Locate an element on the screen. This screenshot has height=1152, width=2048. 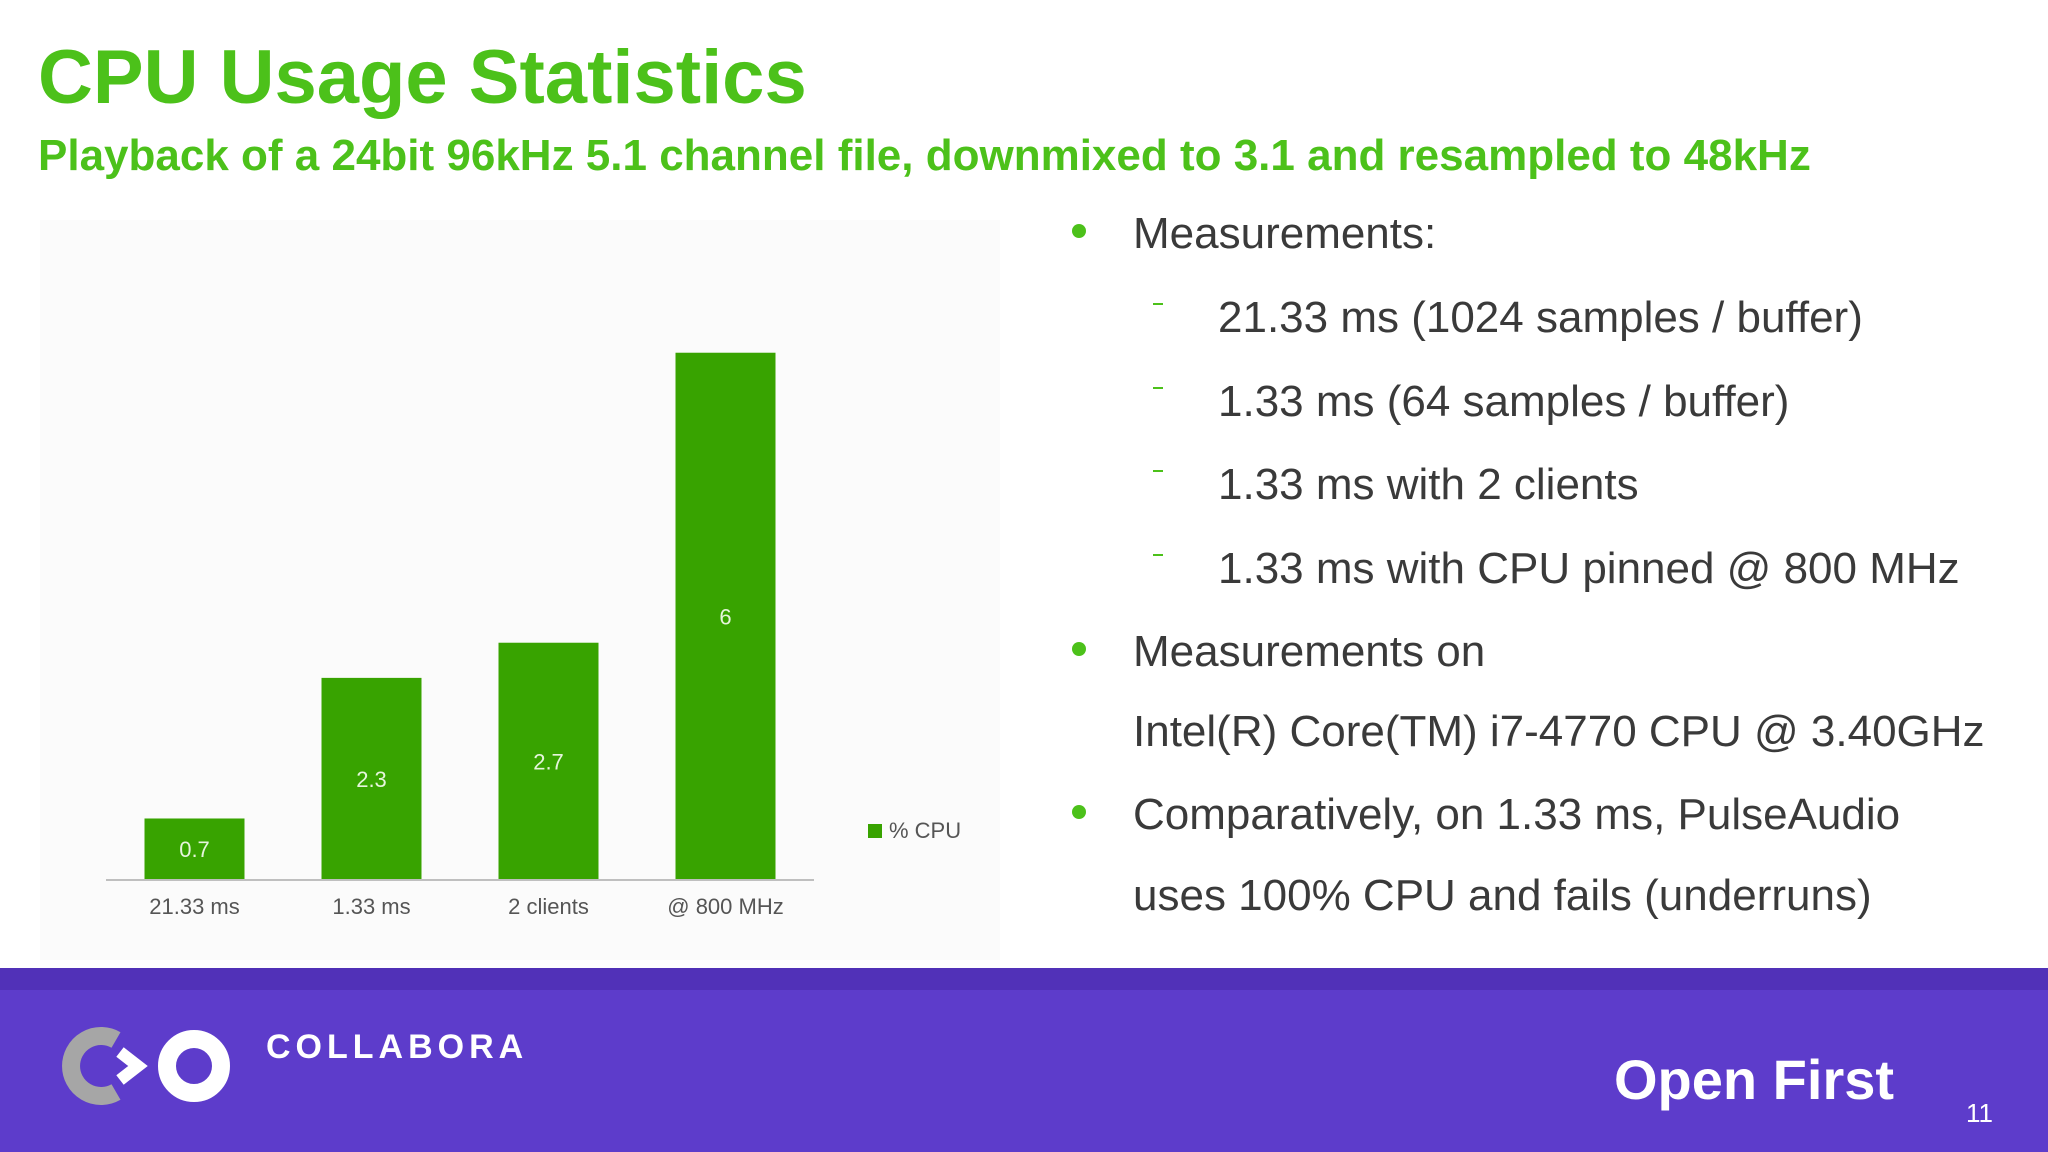
bullet-text: Intel(R) Core(TM) i7-4770 CPU @ 3.40GHz is located at coordinates (1559, 731).